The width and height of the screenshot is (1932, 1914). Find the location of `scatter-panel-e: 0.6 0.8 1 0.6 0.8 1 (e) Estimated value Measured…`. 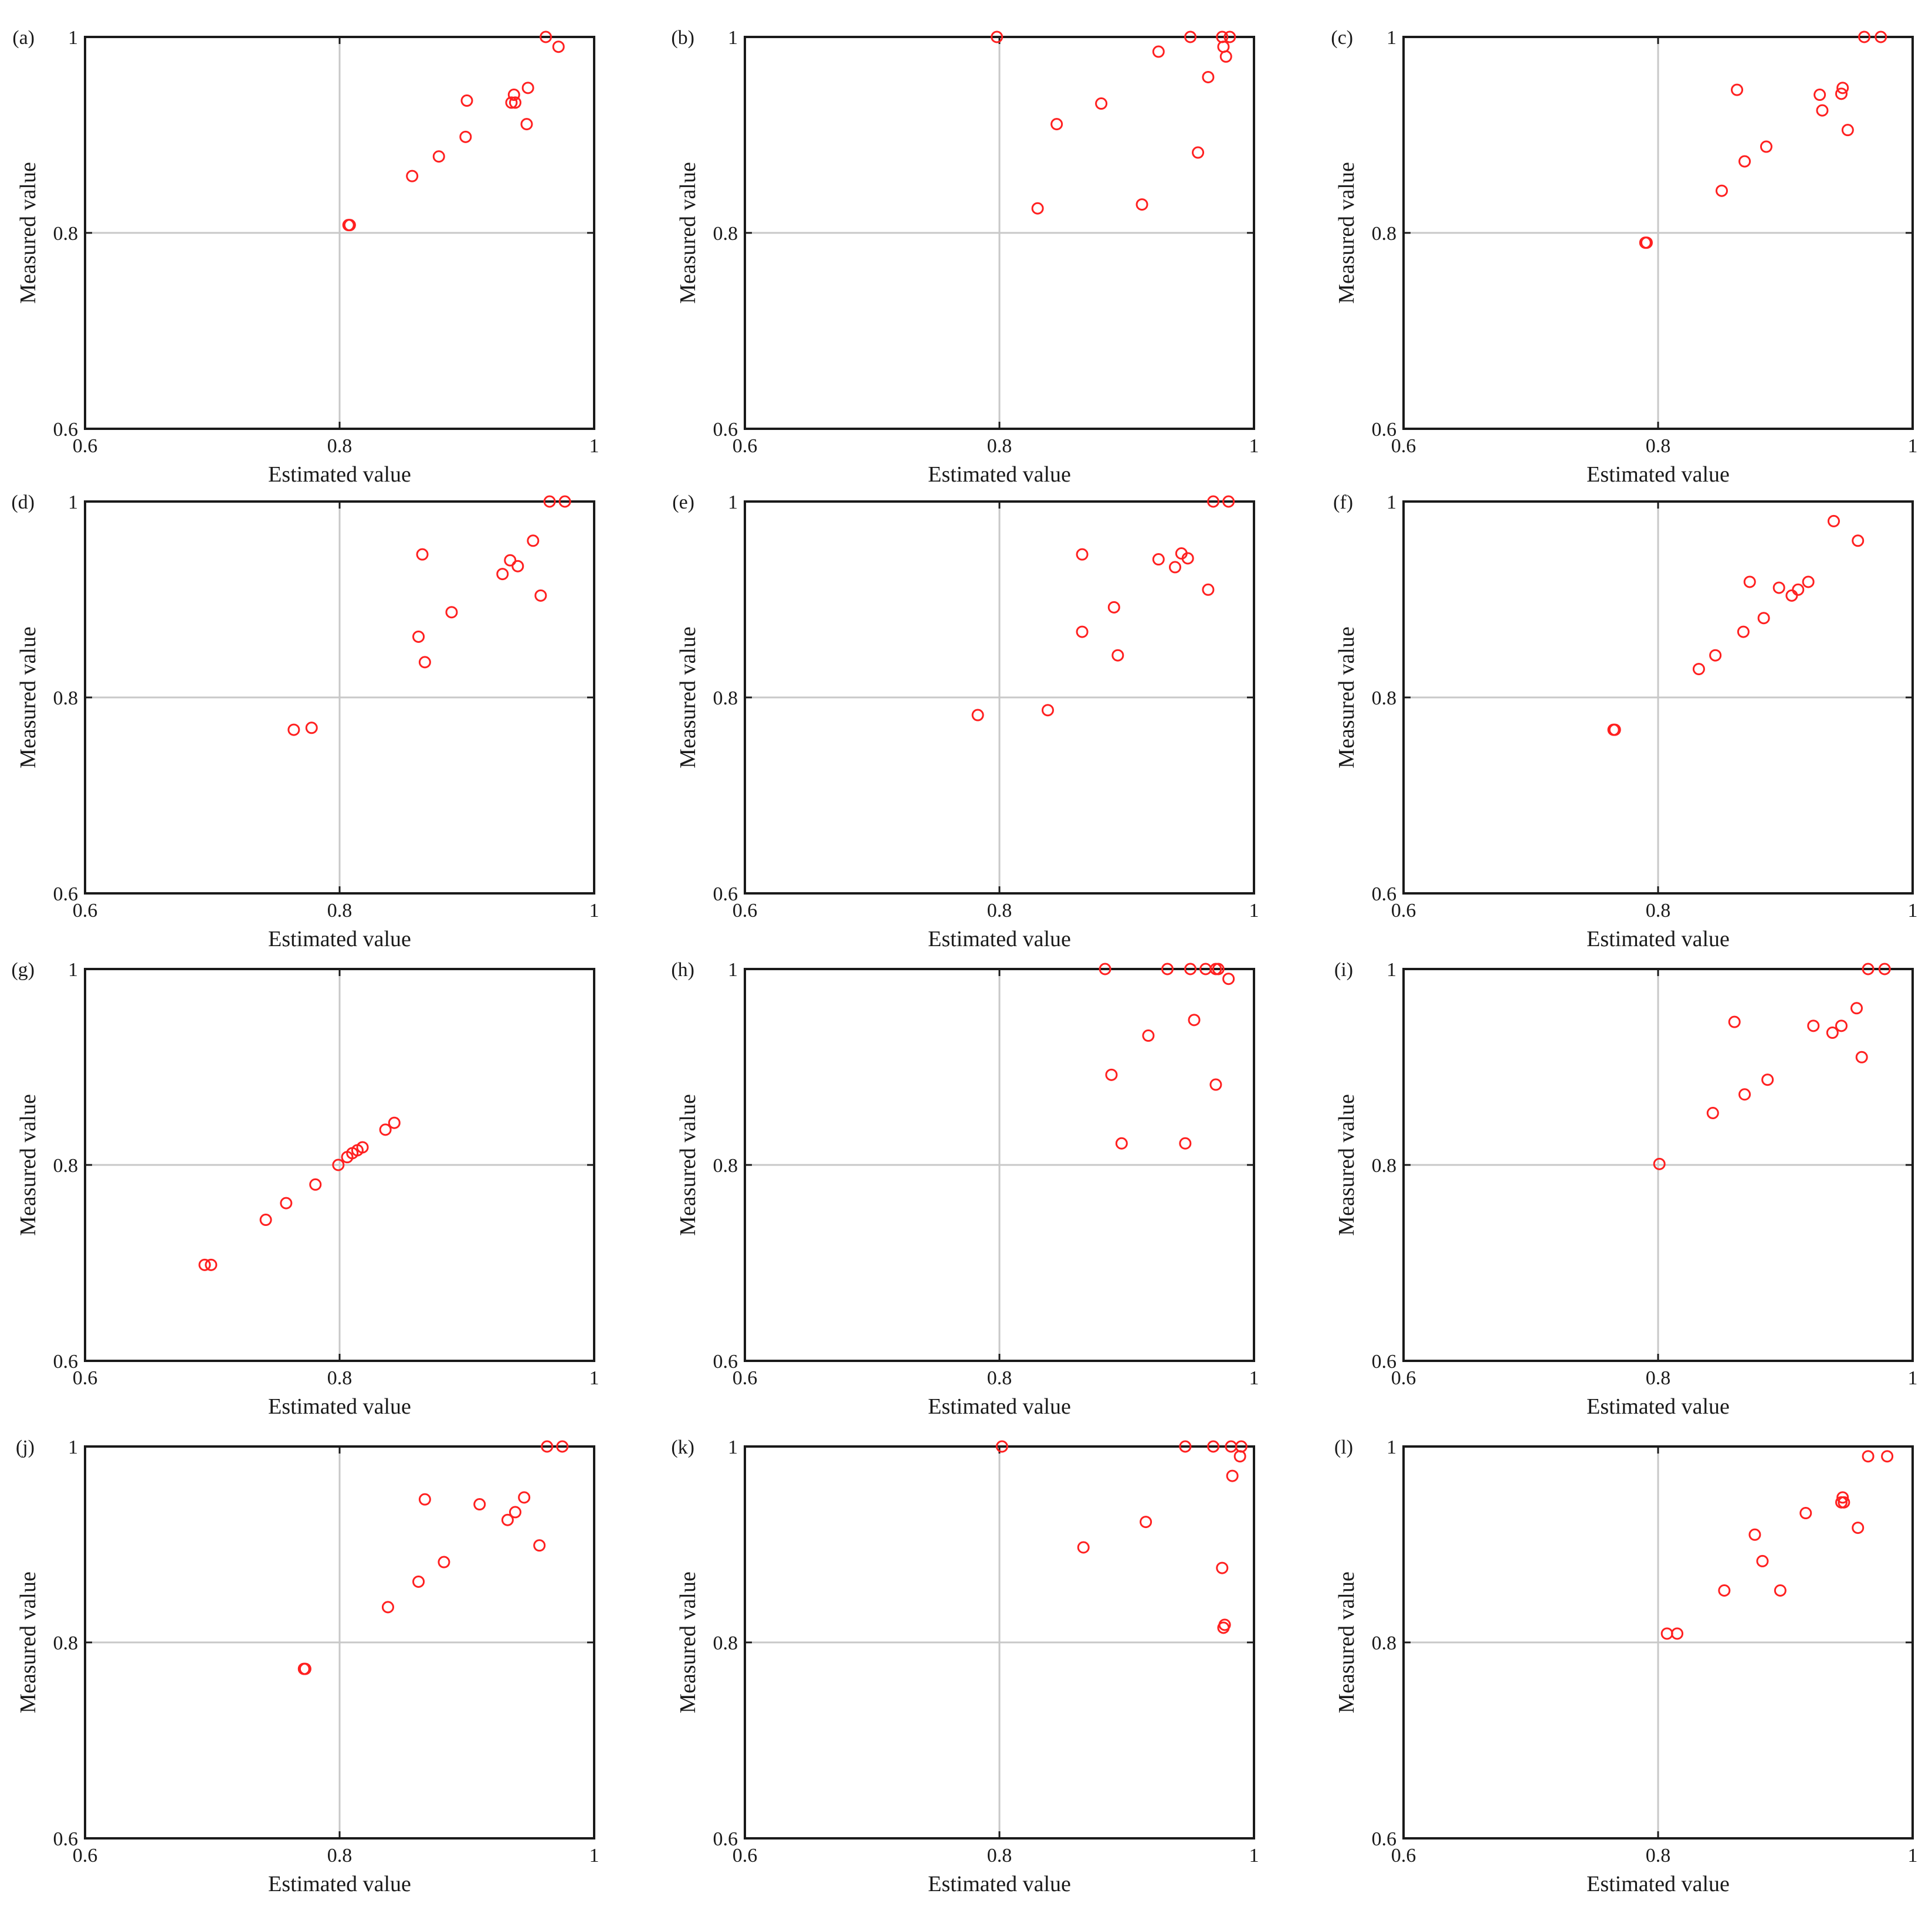

scatter-panel-e: 0.6 0.8 1 0.6 0.8 1 (e) Estimated value Measured… is located at coordinates (966, 721).